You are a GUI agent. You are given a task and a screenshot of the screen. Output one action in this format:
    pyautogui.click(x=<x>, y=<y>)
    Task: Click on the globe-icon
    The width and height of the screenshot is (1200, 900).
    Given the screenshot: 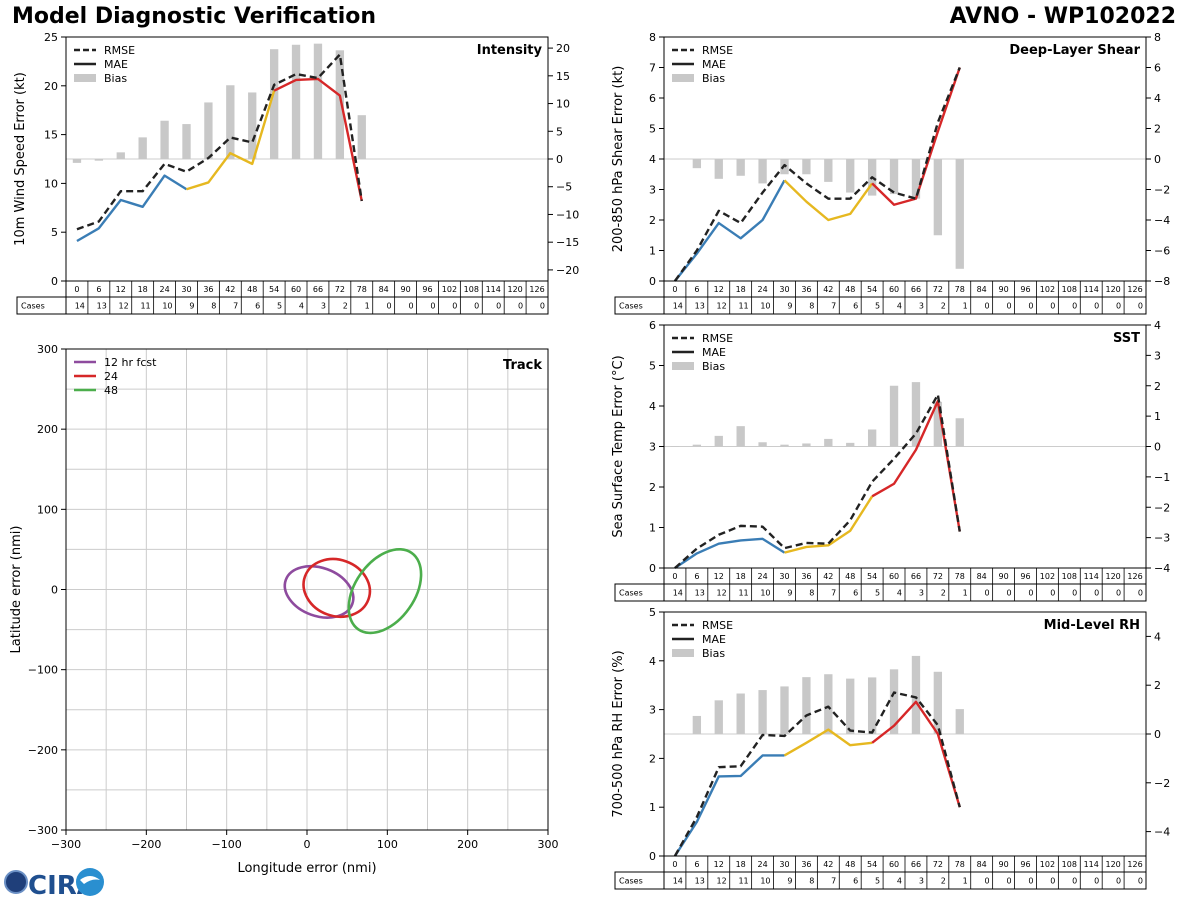 What is the action you would take?
    pyautogui.click(x=90, y=882)
    